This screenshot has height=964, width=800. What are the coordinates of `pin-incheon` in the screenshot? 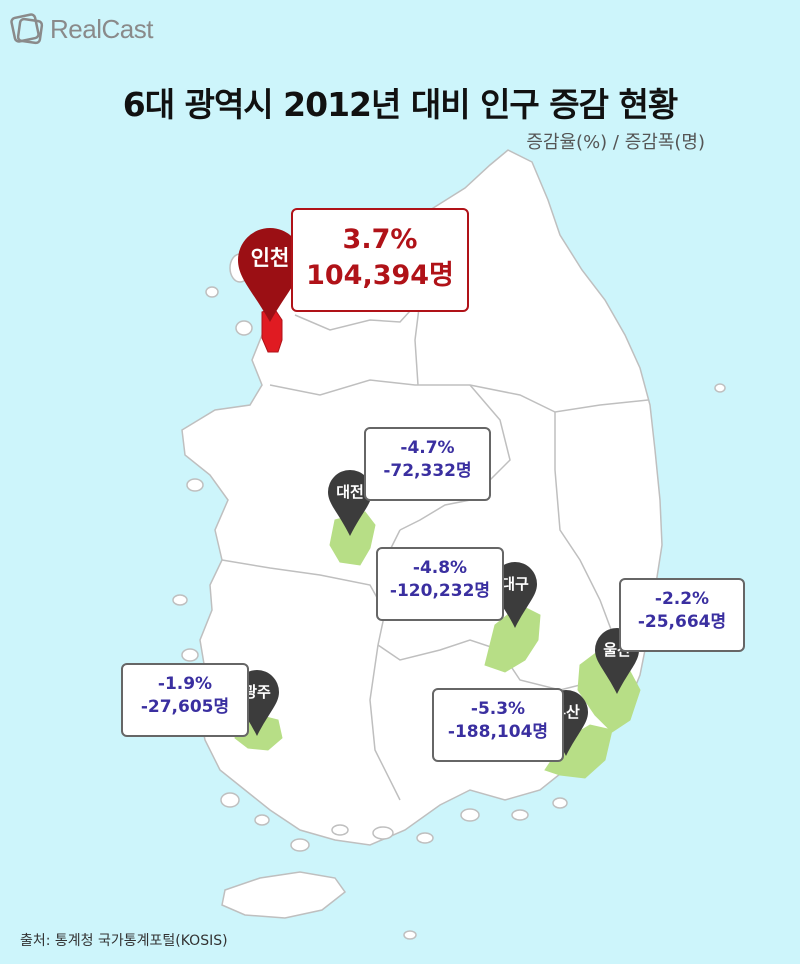 It's located at (270, 275).